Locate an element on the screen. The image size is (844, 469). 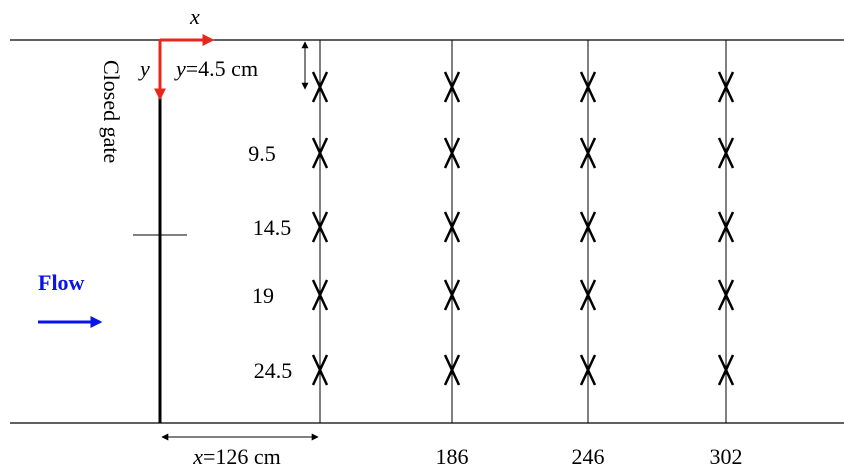
depth-label: 24.5 is located at coordinates (273, 370).